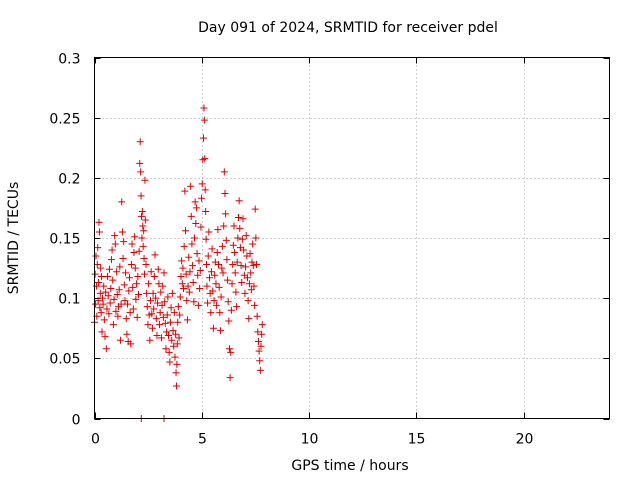  What do you see at coordinates (69, 180) in the screenshot?
I see `y-tick-label: 0.2` at bounding box center [69, 180].